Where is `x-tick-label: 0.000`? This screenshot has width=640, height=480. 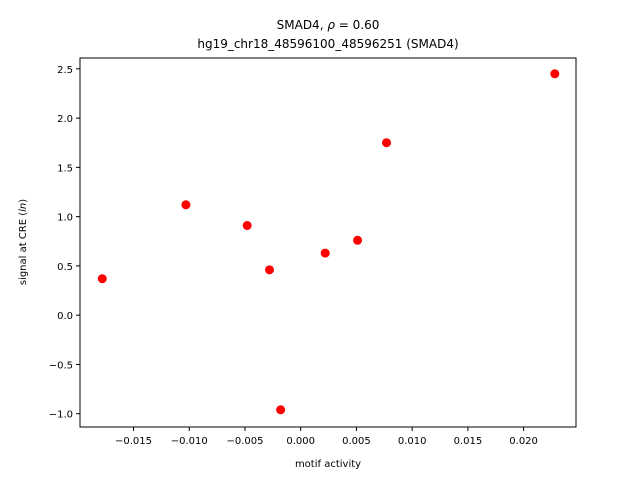
x-tick-label: 0.000 is located at coordinates (300, 441).